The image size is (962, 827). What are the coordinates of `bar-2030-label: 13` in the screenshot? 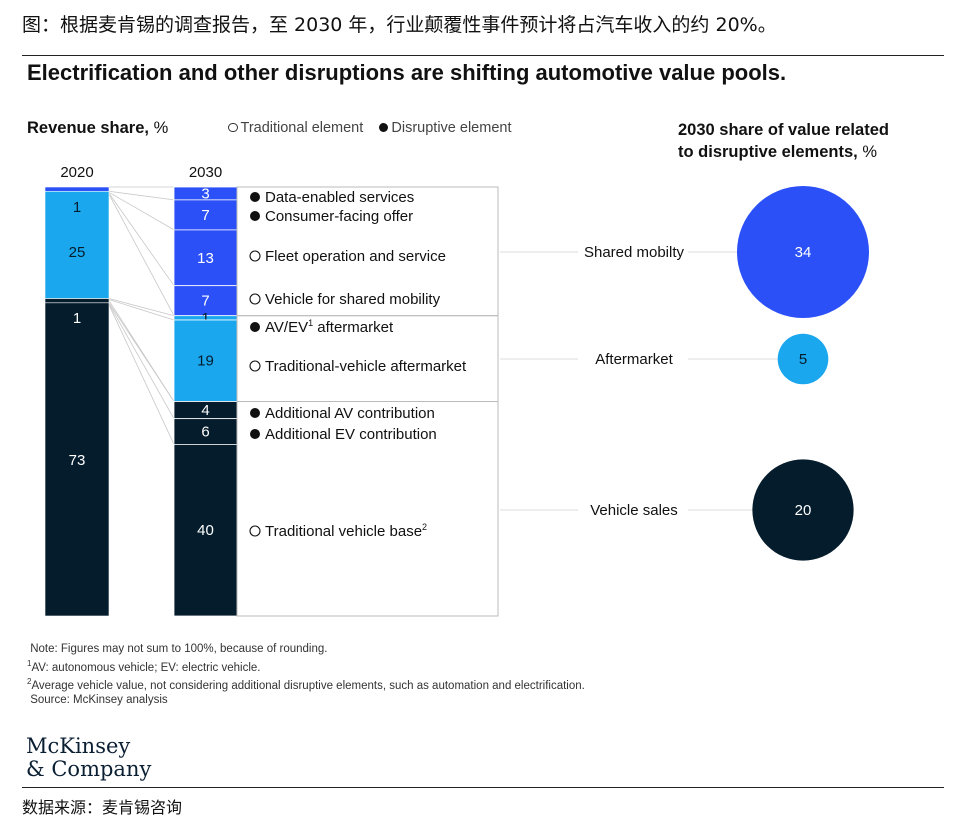 It's located at (205, 258).